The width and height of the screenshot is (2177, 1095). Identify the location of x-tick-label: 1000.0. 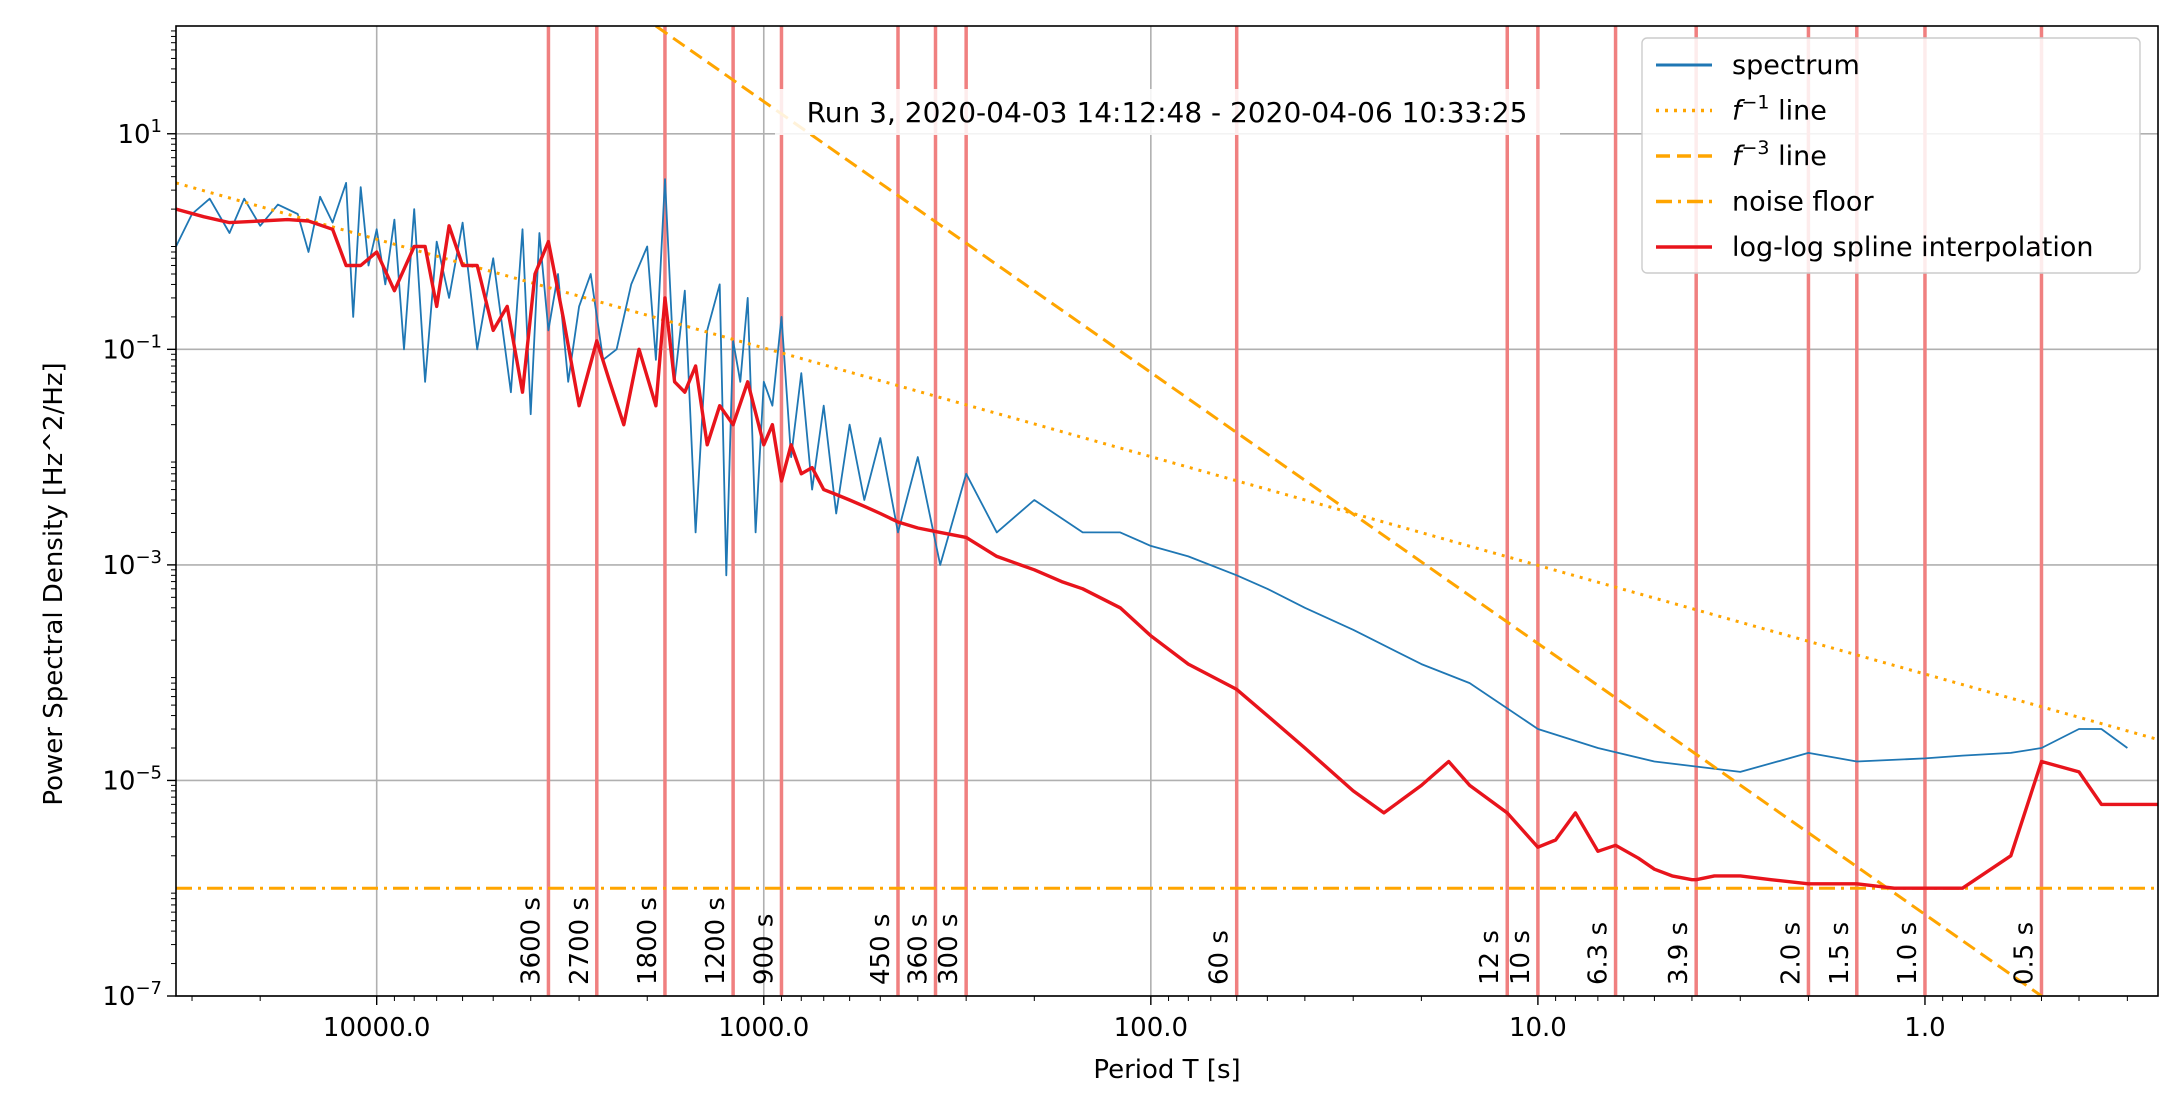
(763, 1028).